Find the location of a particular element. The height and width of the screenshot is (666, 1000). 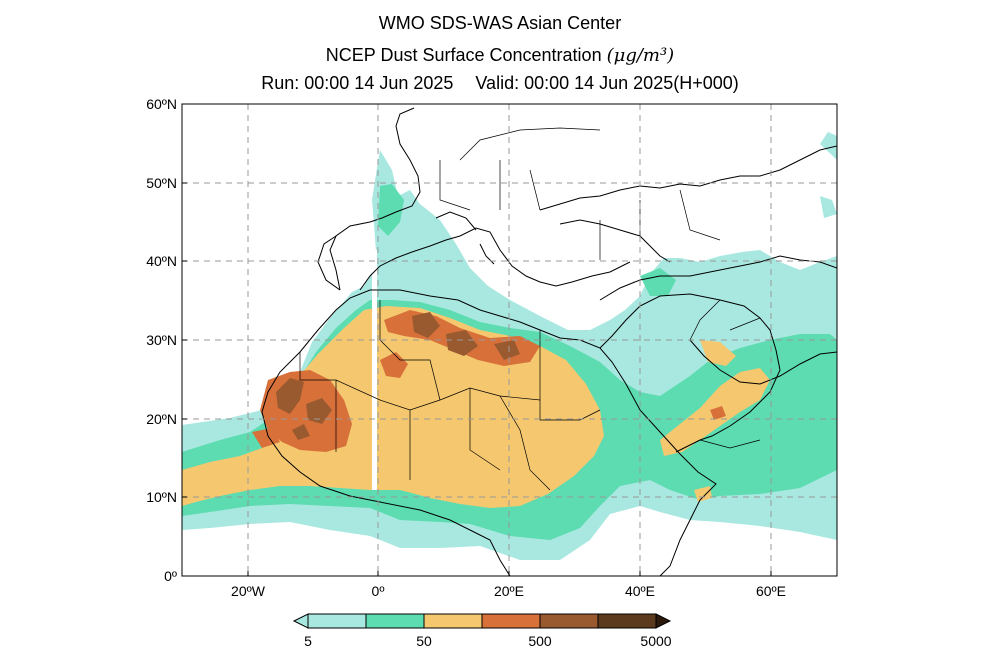

lon-label-60e: 60ºE is located at coordinates (771, 591).